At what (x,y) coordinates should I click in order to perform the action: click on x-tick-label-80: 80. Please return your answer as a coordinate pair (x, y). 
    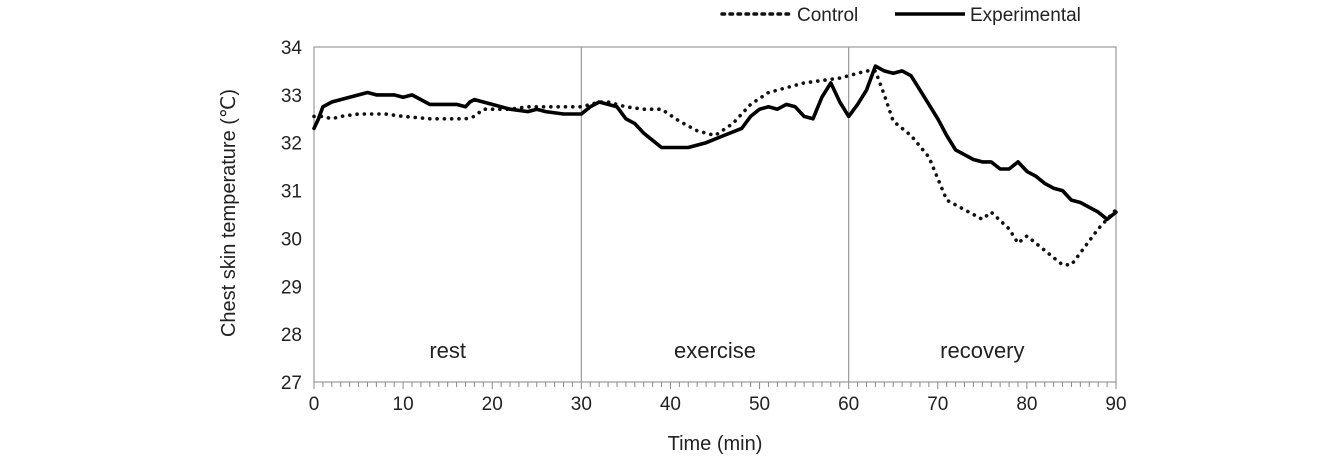
    Looking at the image, I should click on (1026, 404).